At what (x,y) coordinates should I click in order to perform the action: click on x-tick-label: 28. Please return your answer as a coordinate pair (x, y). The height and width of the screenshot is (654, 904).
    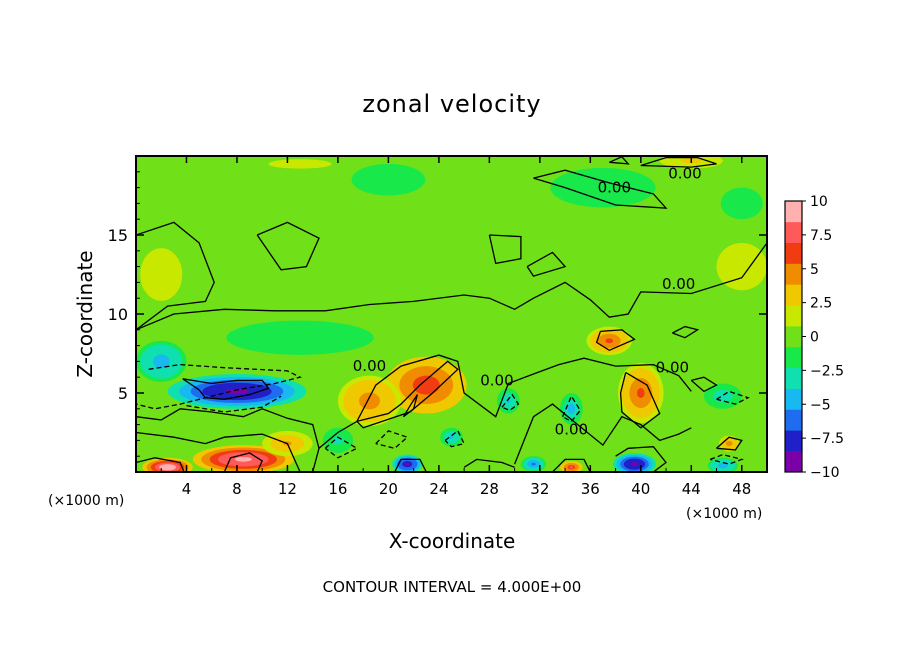
    Looking at the image, I should click on (489, 489).